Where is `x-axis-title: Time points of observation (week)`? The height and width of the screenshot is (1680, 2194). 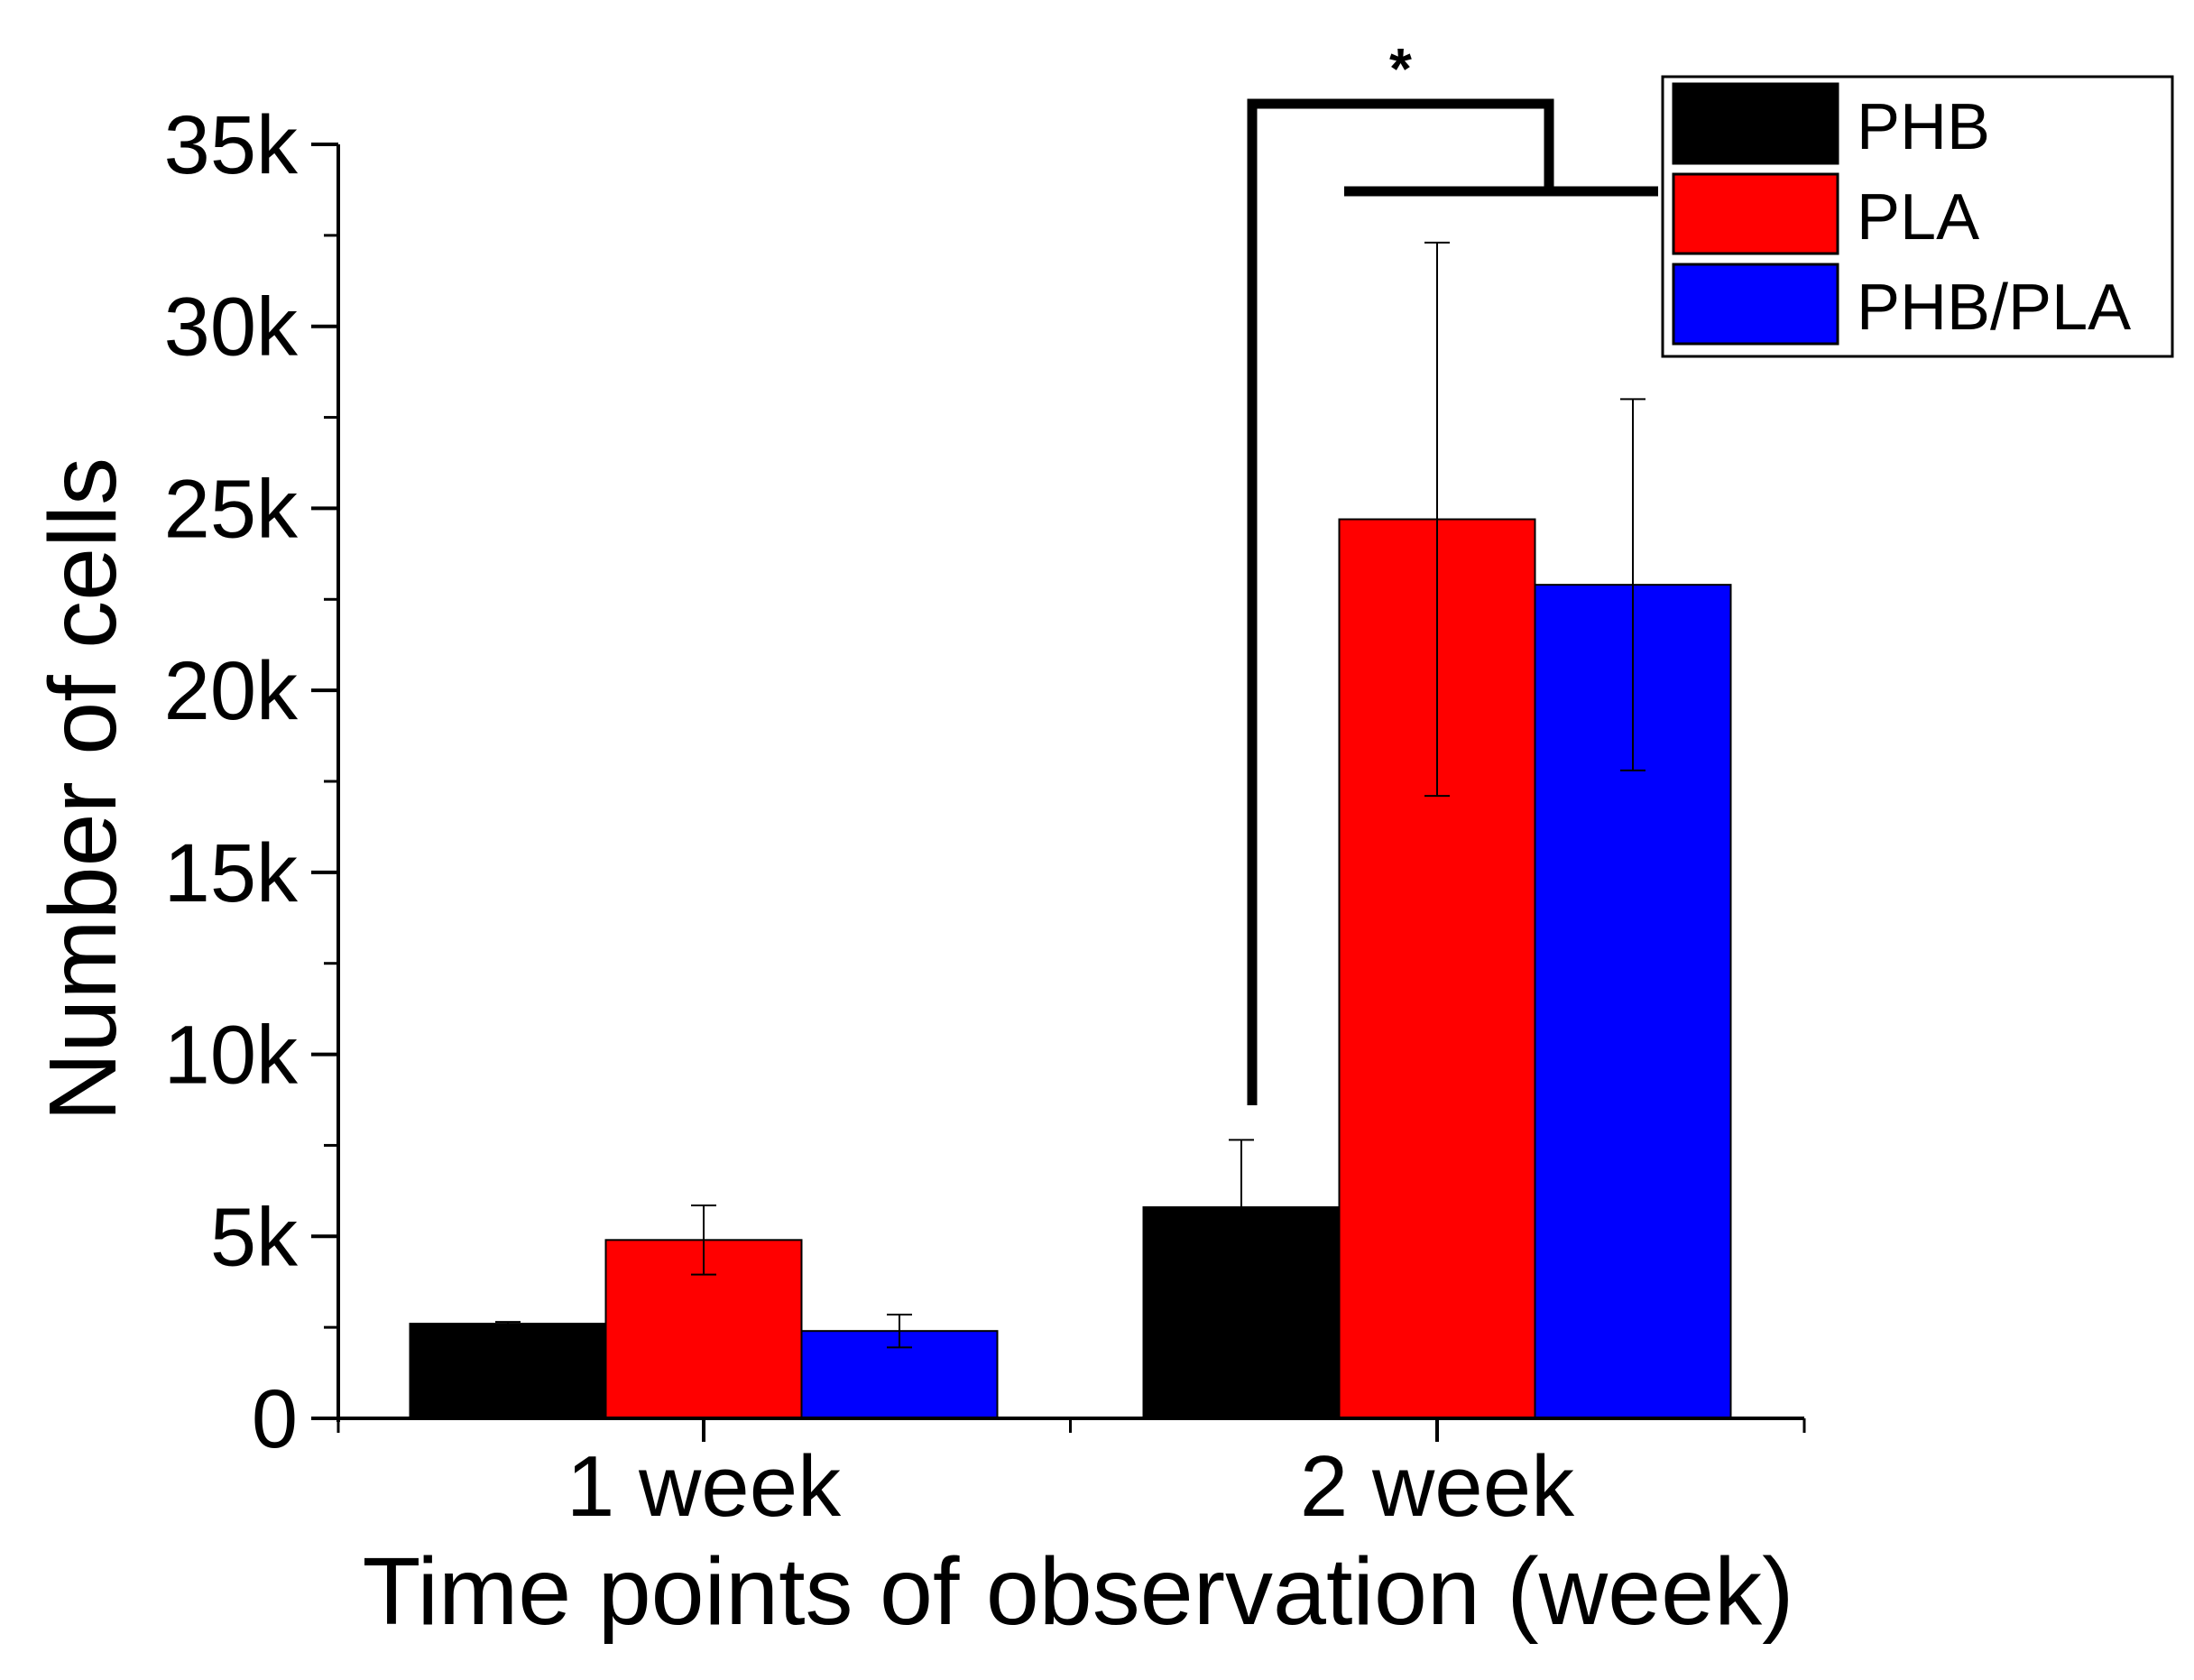 x-axis-title: Time points of observation (week) is located at coordinates (1078, 1591).